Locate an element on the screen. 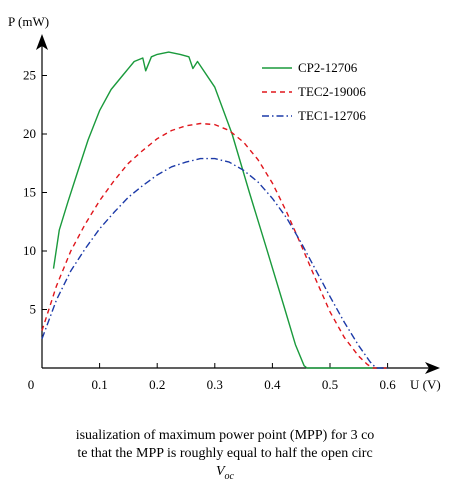 This screenshot has width=450, height=494. x-axis-title: U (V) is located at coordinates (425, 384).